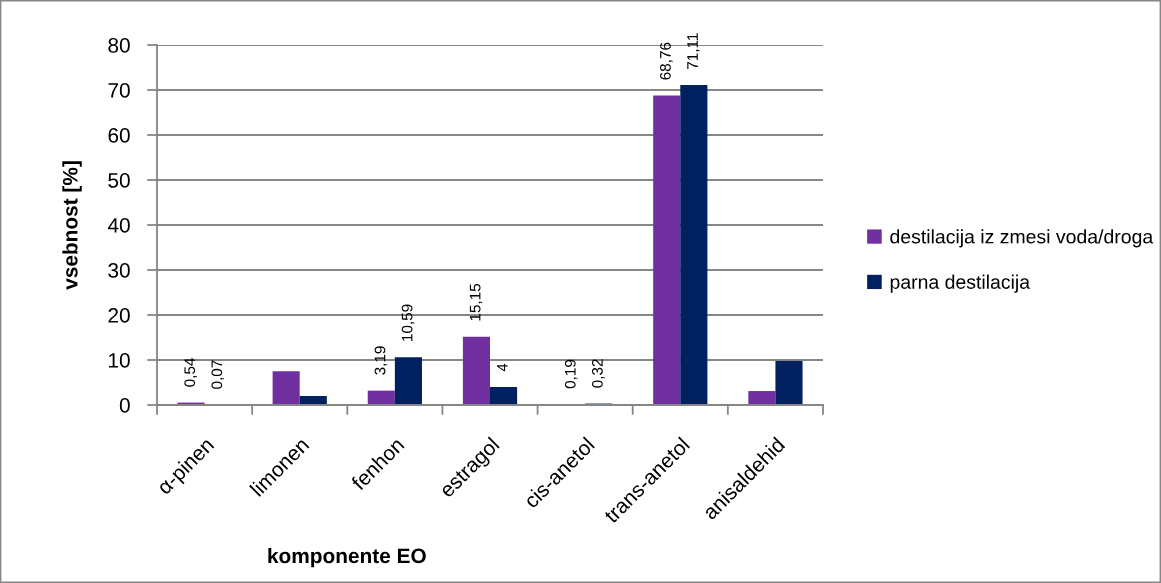  Describe the element at coordinates (119, 180) in the screenshot. I see `y-tick-label: 50` at that location.